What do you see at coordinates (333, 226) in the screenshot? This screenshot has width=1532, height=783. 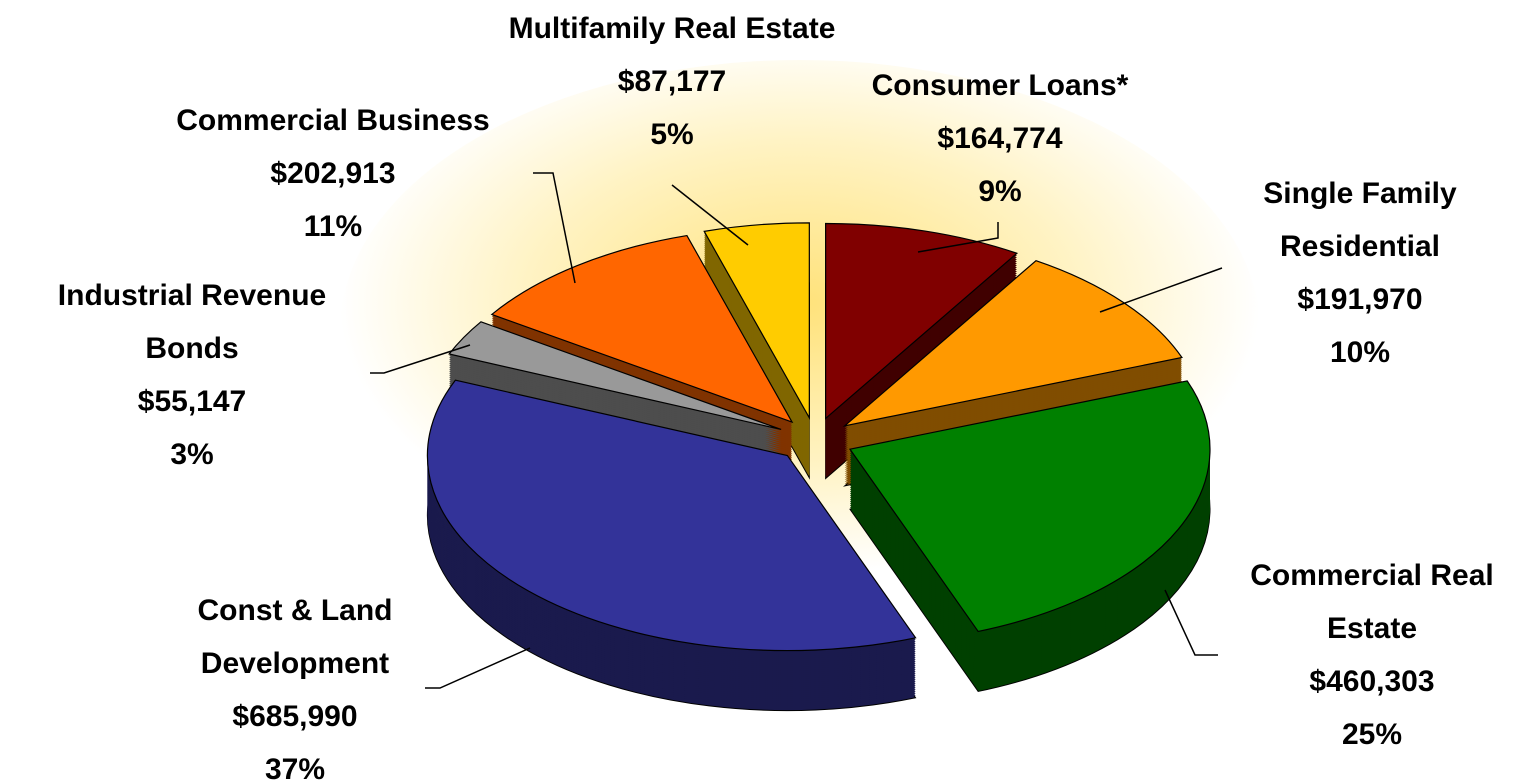 I see `percent-label: 11%` at bounding box center [333, 226].